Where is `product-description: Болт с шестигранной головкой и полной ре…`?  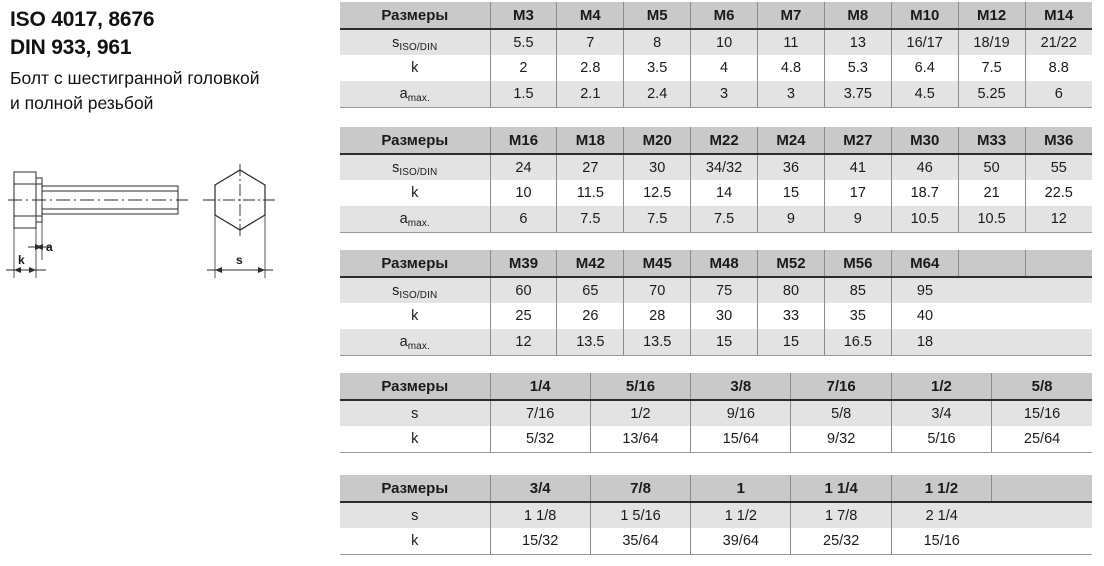 product-description: Болт с шестигранной головкой и полной ре… is located at coordinates (175, 90).